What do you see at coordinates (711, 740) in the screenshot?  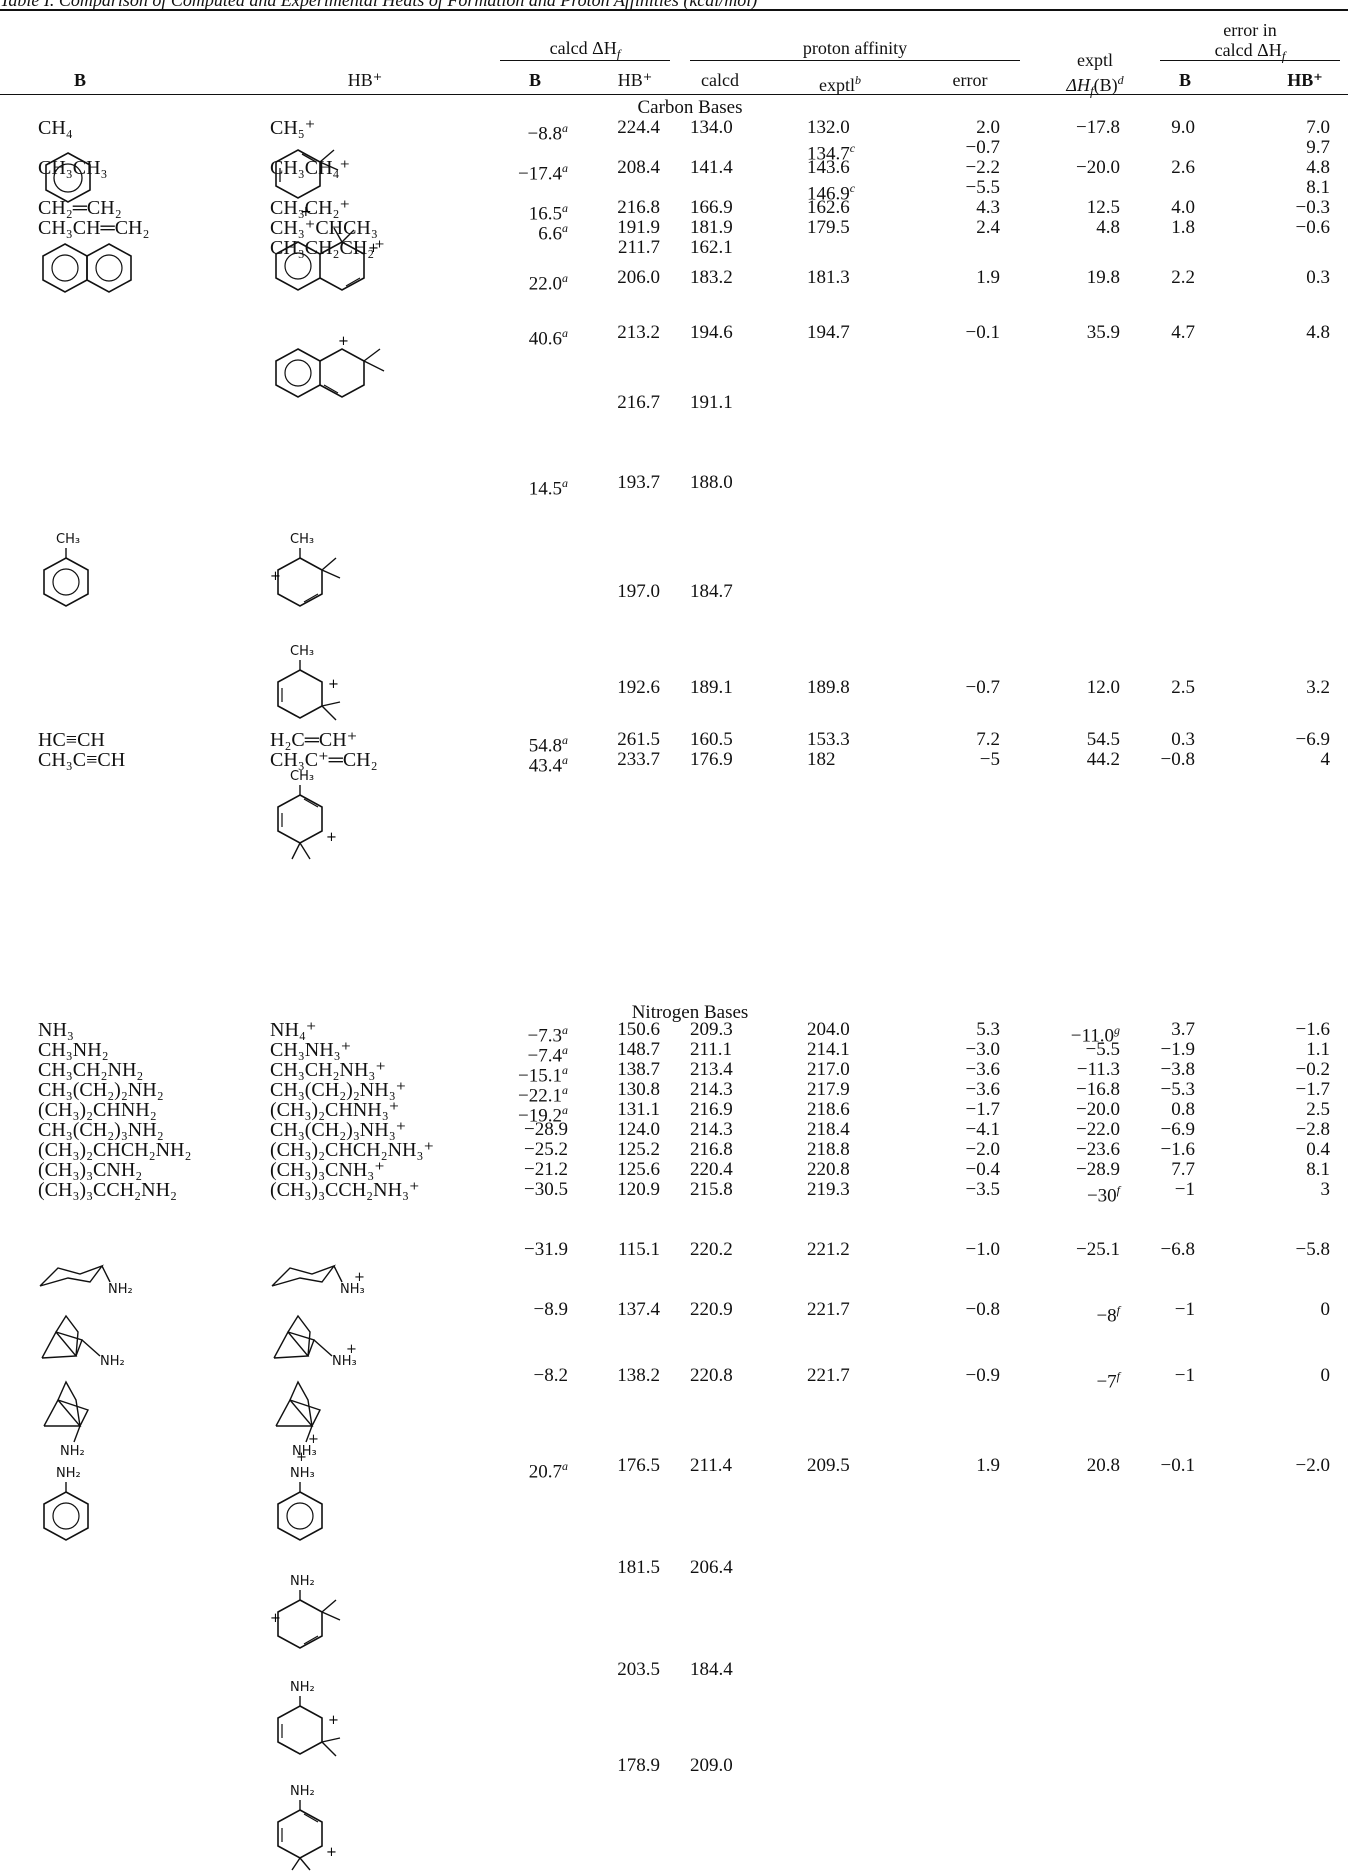 I see `cell-pac: 160.5` at bounding box center [711, 740].